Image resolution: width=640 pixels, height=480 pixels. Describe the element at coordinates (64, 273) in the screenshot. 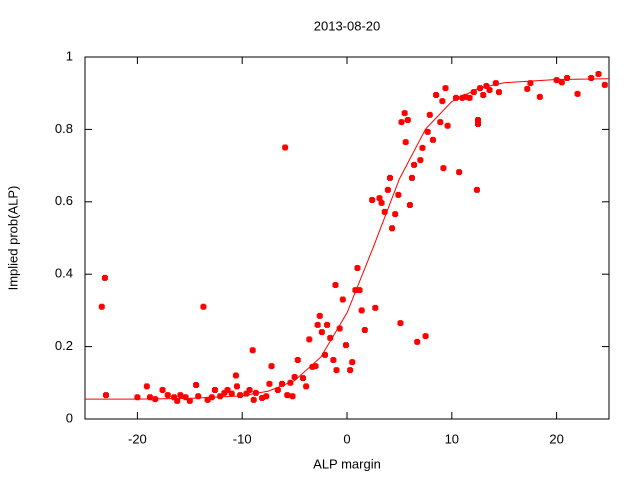

I see `y-tick-label: 0.4` at that location.